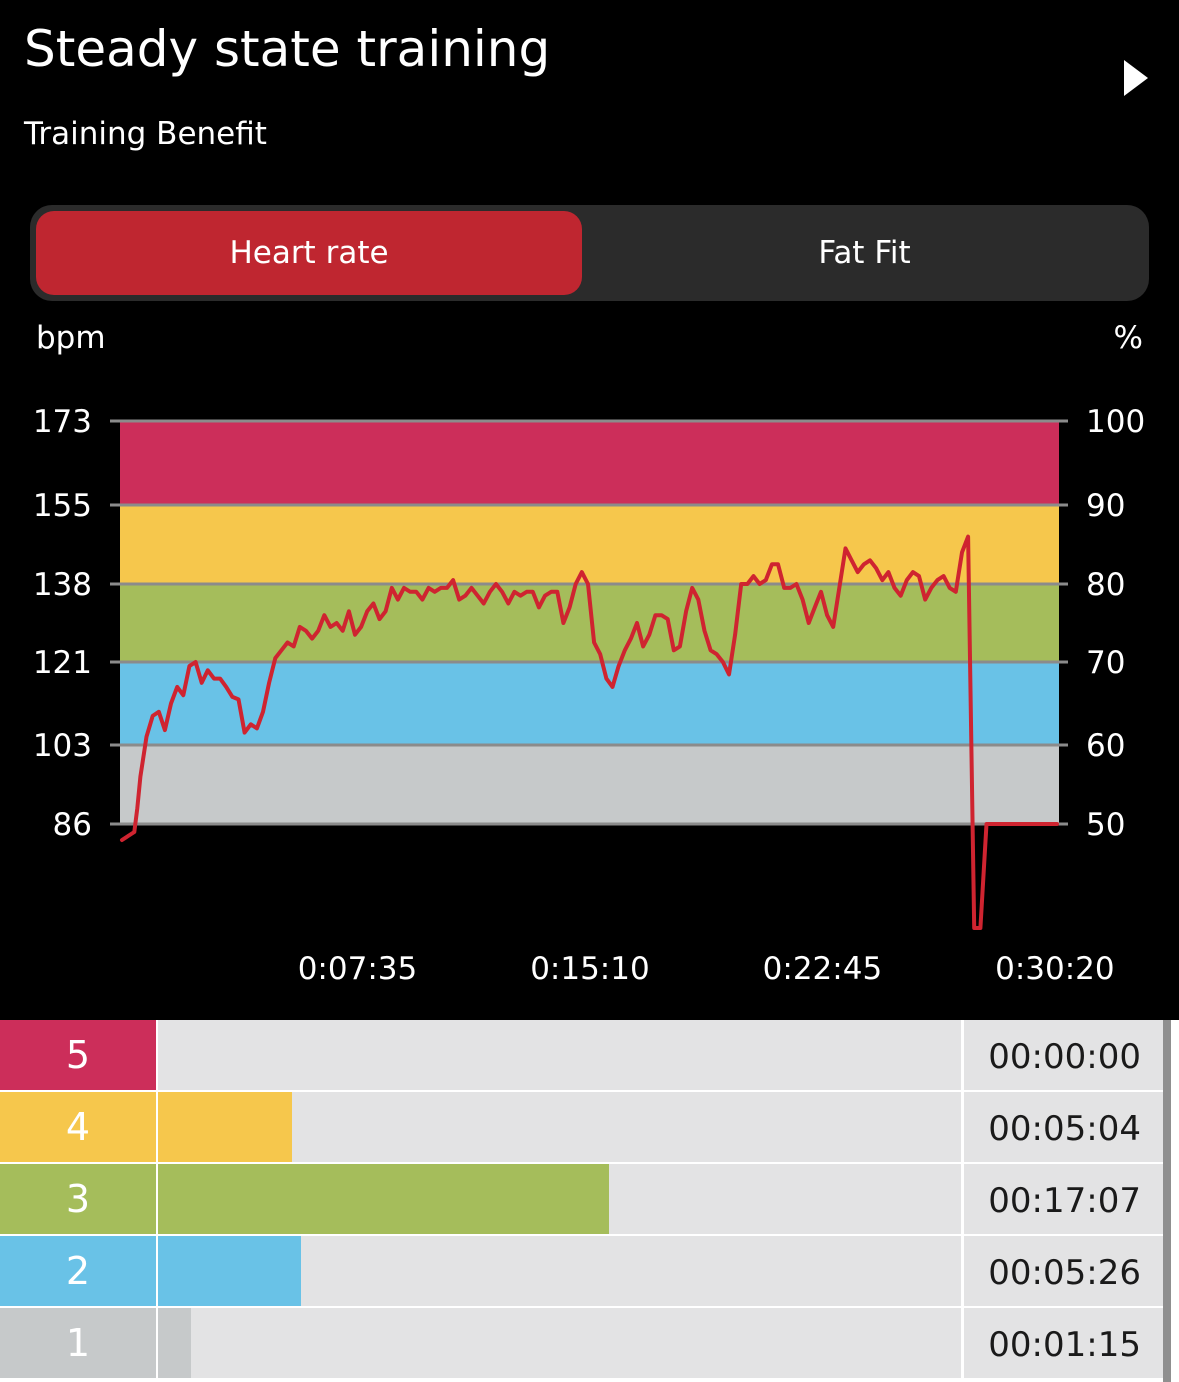 The image size is (1179, 1382). I want to click on zone-time-cell: 00:17:07, so click(1063, 1199).